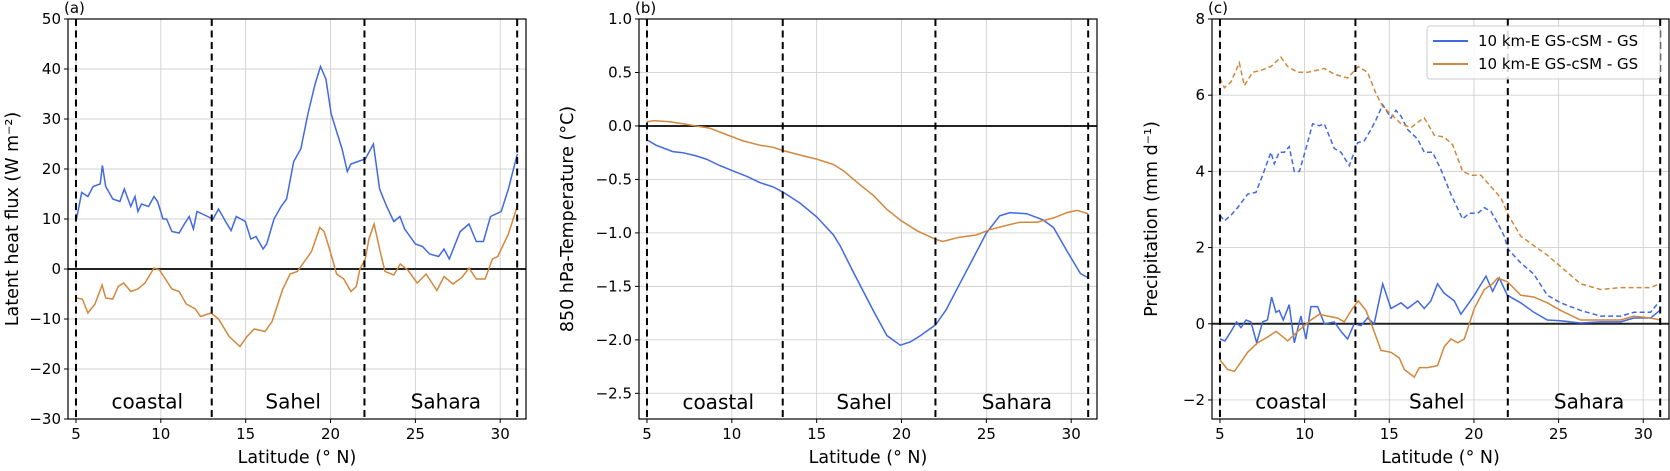 This screenshot has height=471, width=1670. I want to click on y-tick-label: 4, so click(1200, 171).